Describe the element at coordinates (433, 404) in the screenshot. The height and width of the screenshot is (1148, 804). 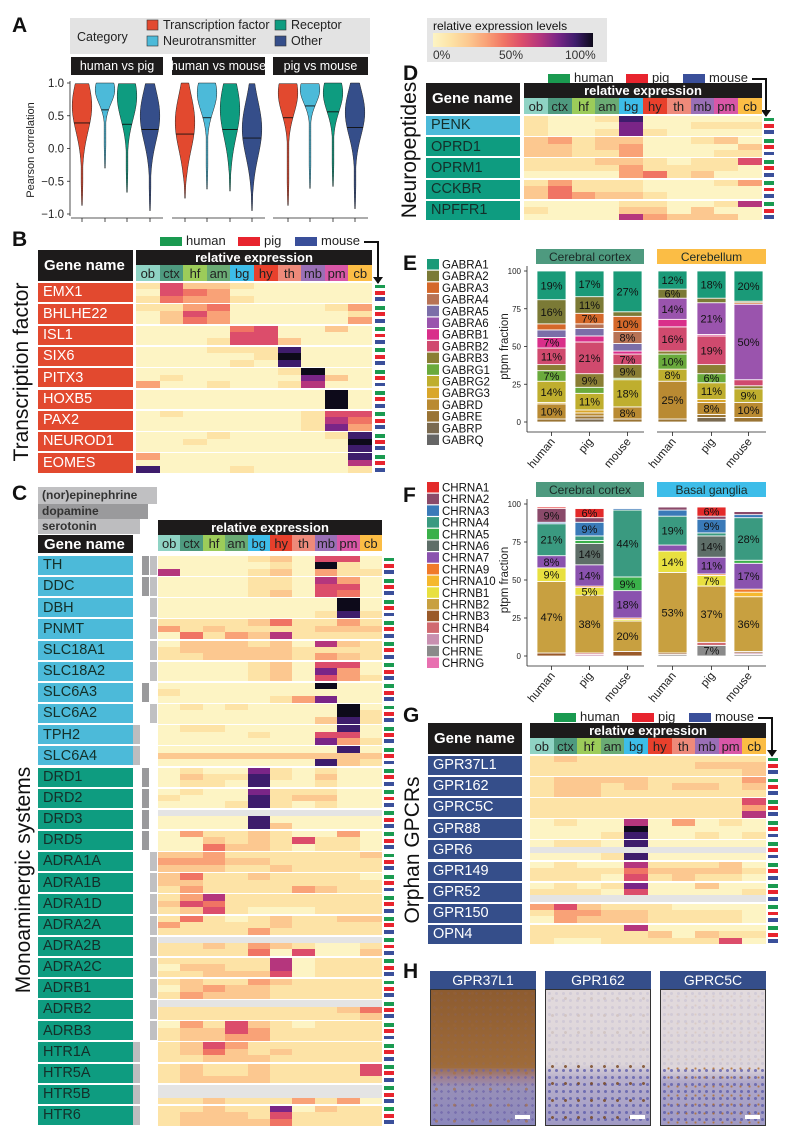
I see `legend-swatch-gabrd` at that location.